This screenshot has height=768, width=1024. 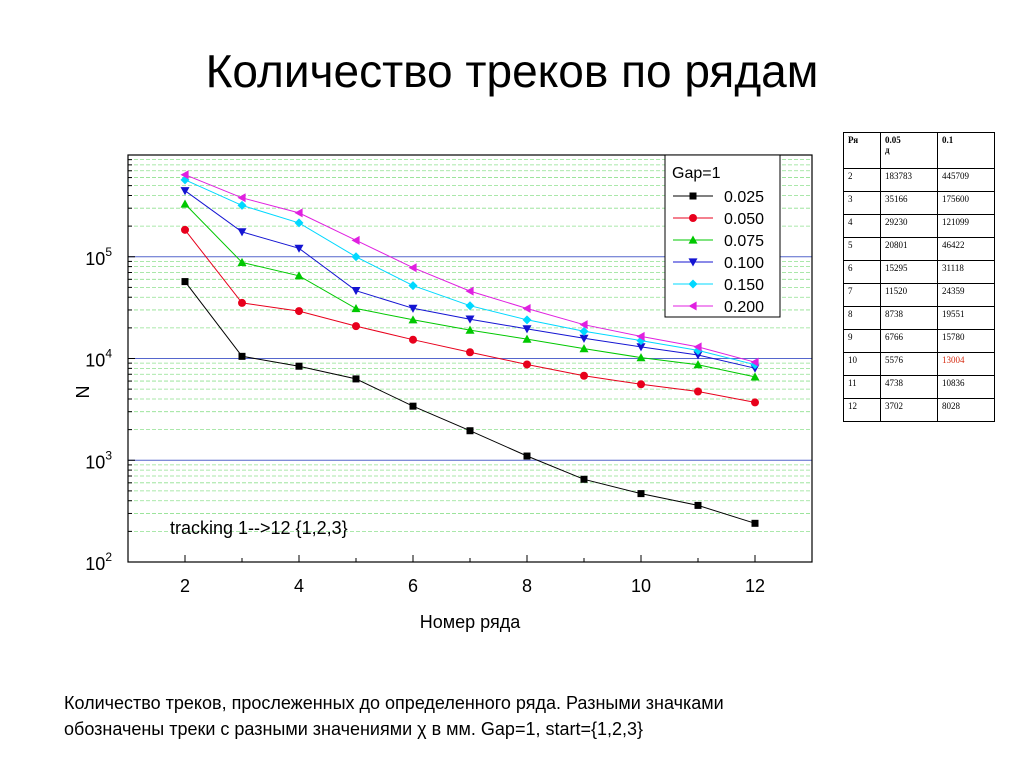 I want to click on legend-title: Gap=1, so click(x=696, y=173).